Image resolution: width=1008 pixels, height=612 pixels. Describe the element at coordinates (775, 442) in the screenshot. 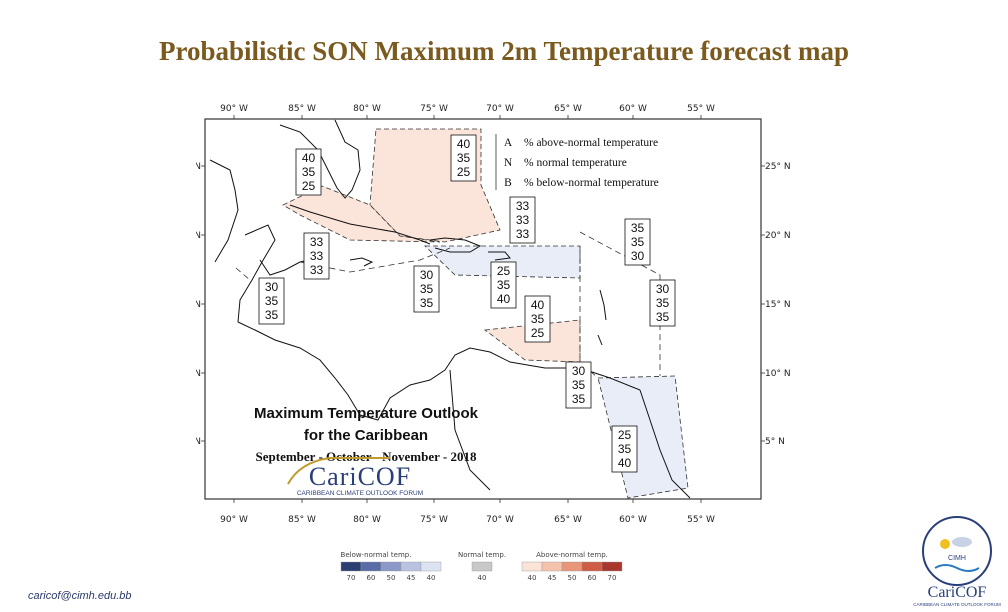

I see `lat-label-right: 5° N` at that location.